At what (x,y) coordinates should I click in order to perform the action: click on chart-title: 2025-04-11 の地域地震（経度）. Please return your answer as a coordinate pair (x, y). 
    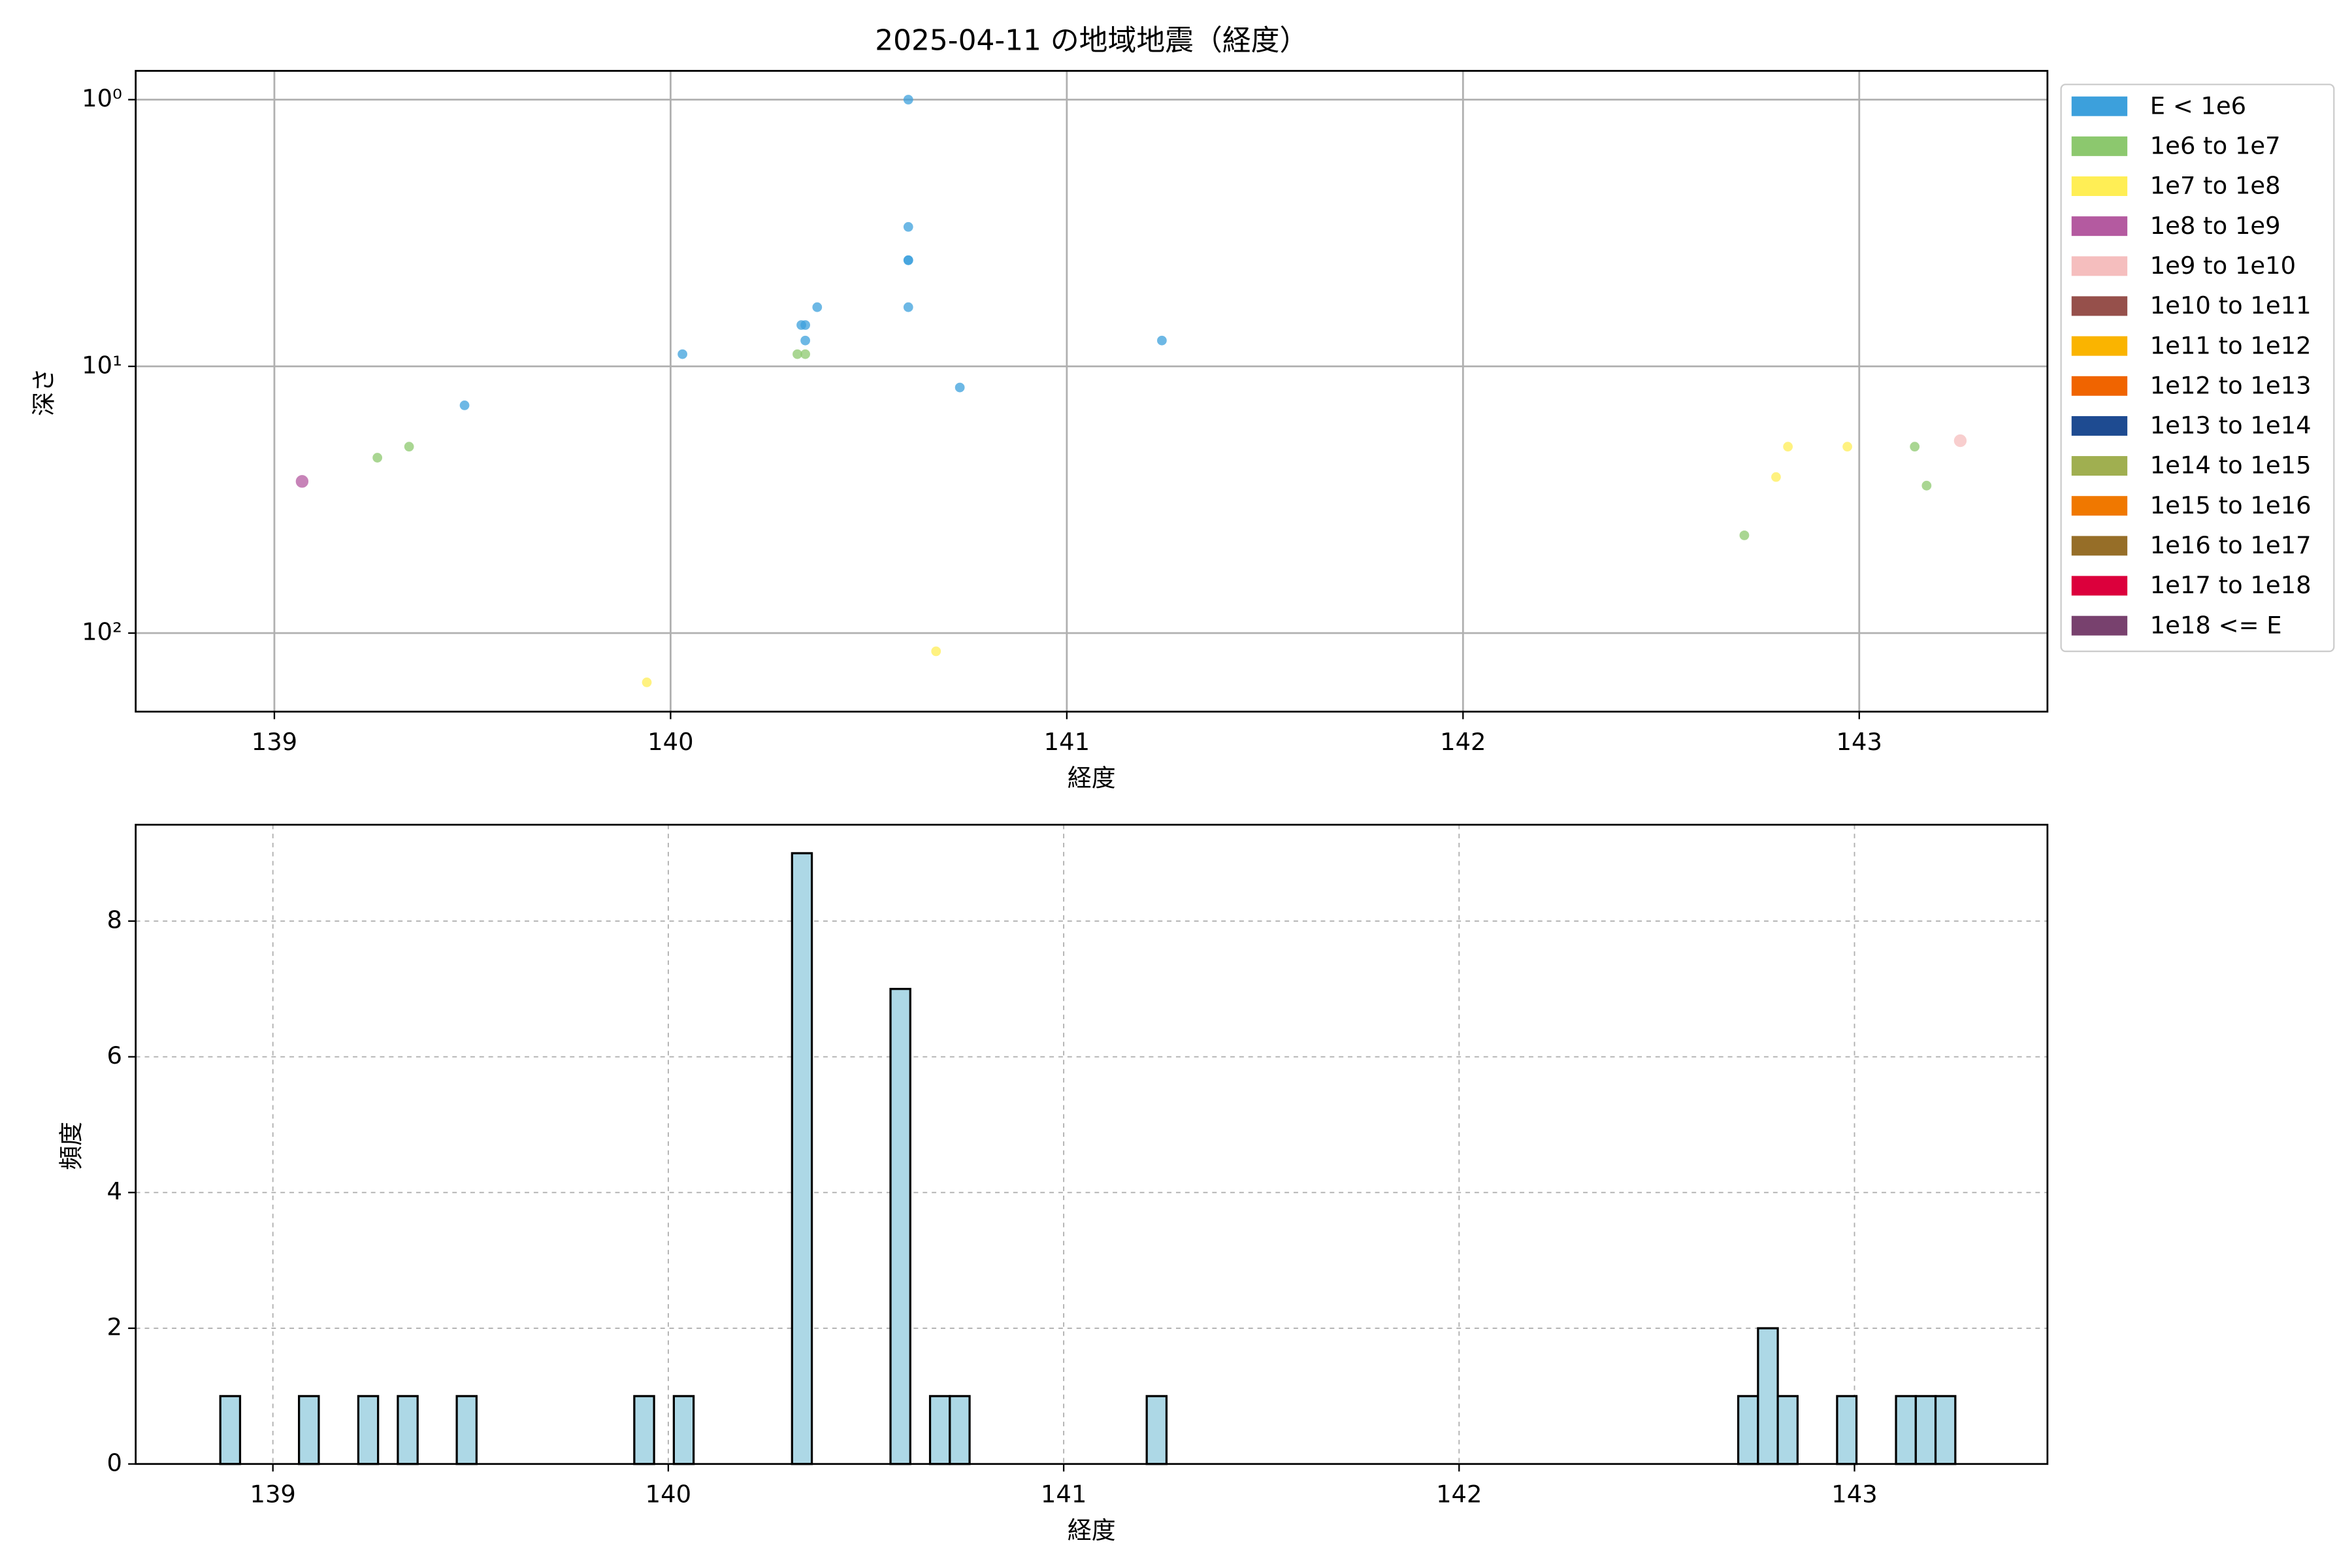
    Looking at the image, I should click on (1091, 40).